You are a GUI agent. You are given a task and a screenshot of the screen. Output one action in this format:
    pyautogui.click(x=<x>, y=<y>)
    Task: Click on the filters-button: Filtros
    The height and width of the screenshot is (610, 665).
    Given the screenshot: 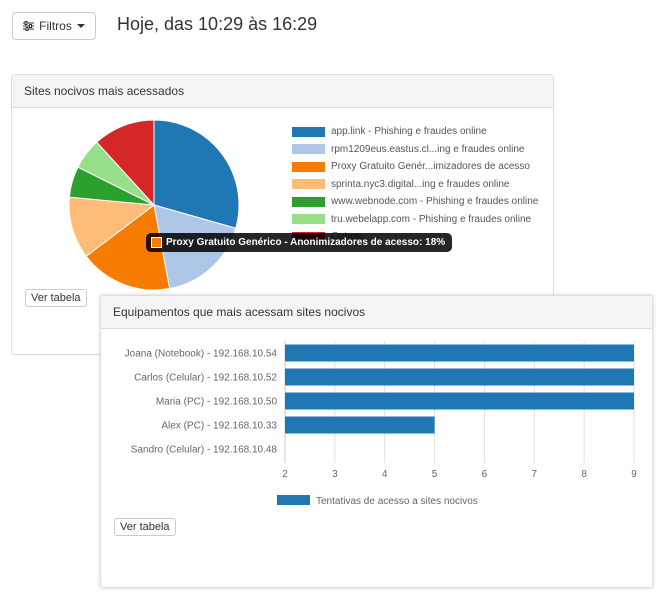 What is the action you would take?
    pyautogui.click(x=54, y=26)
    